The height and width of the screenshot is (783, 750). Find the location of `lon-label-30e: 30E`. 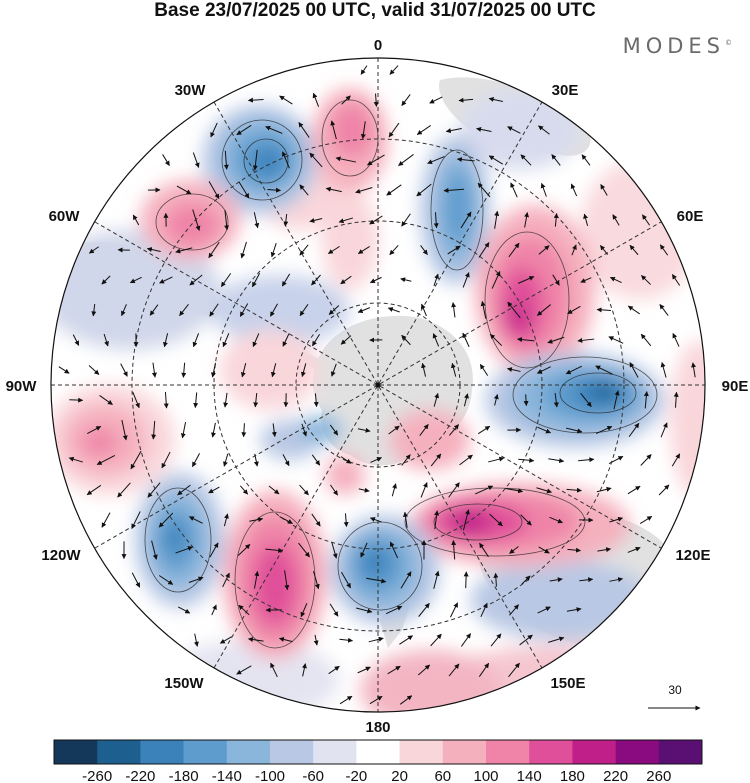

lon-label-30e: 30E is located at coordinates (565, 90).